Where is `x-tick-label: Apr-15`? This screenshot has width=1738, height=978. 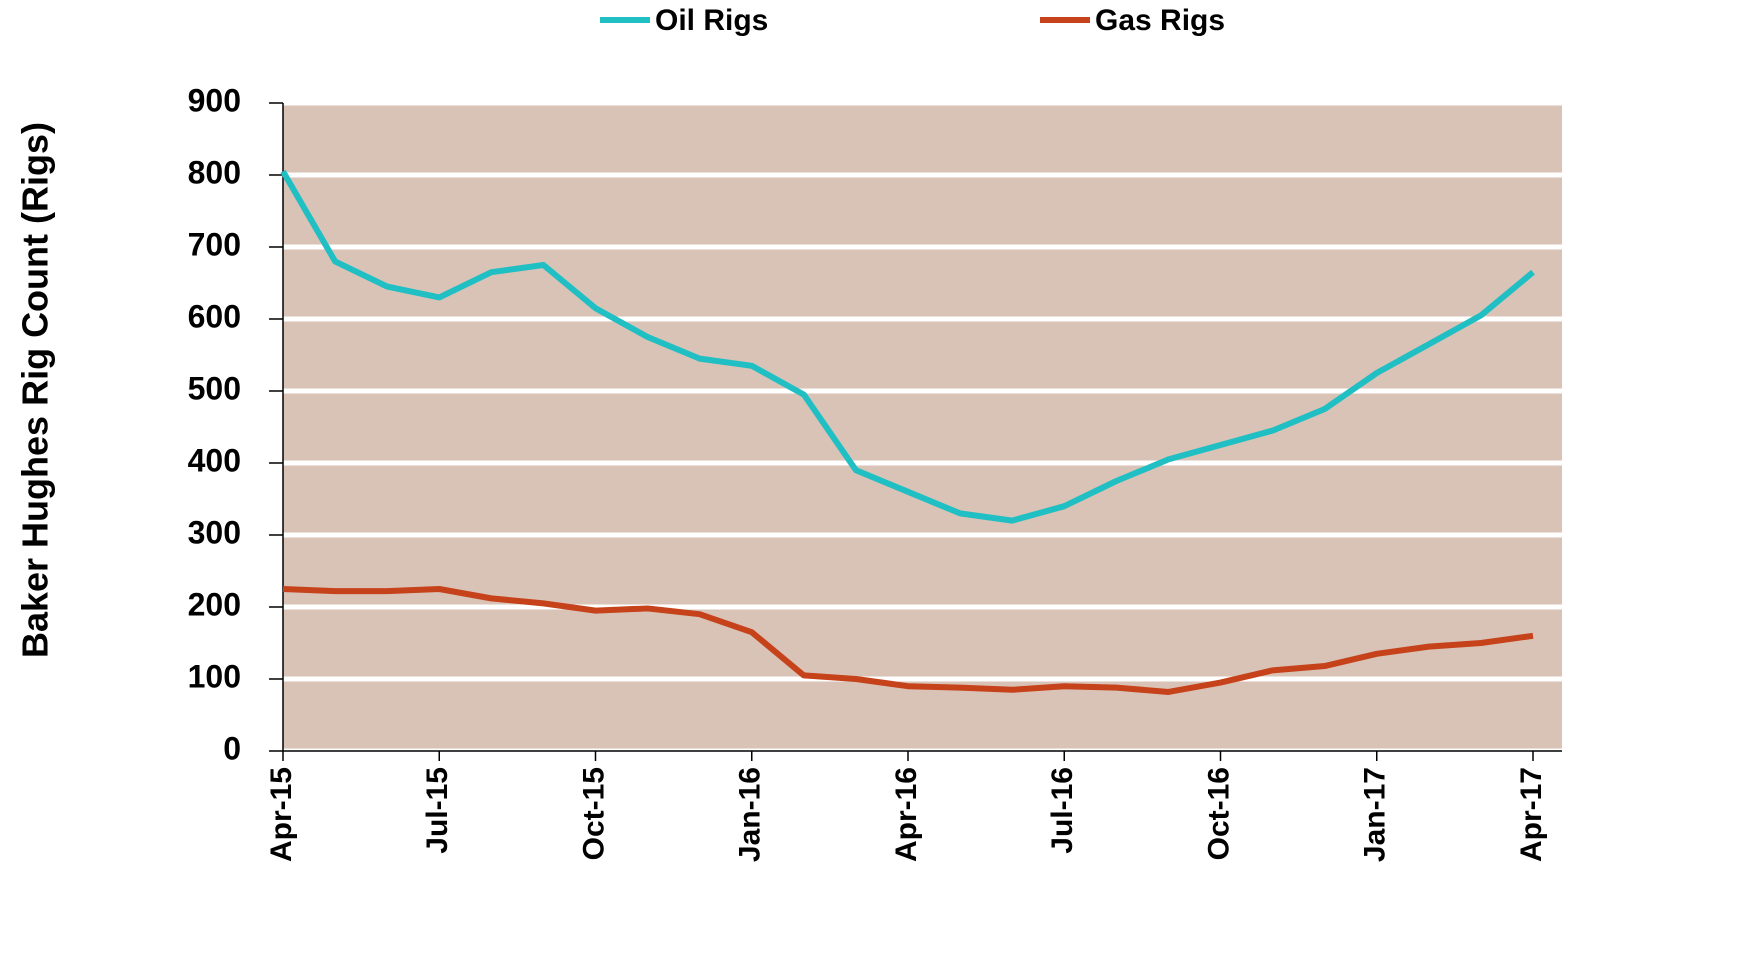 x-tick-label: Apr-15 is located at coordinates (281, 814).